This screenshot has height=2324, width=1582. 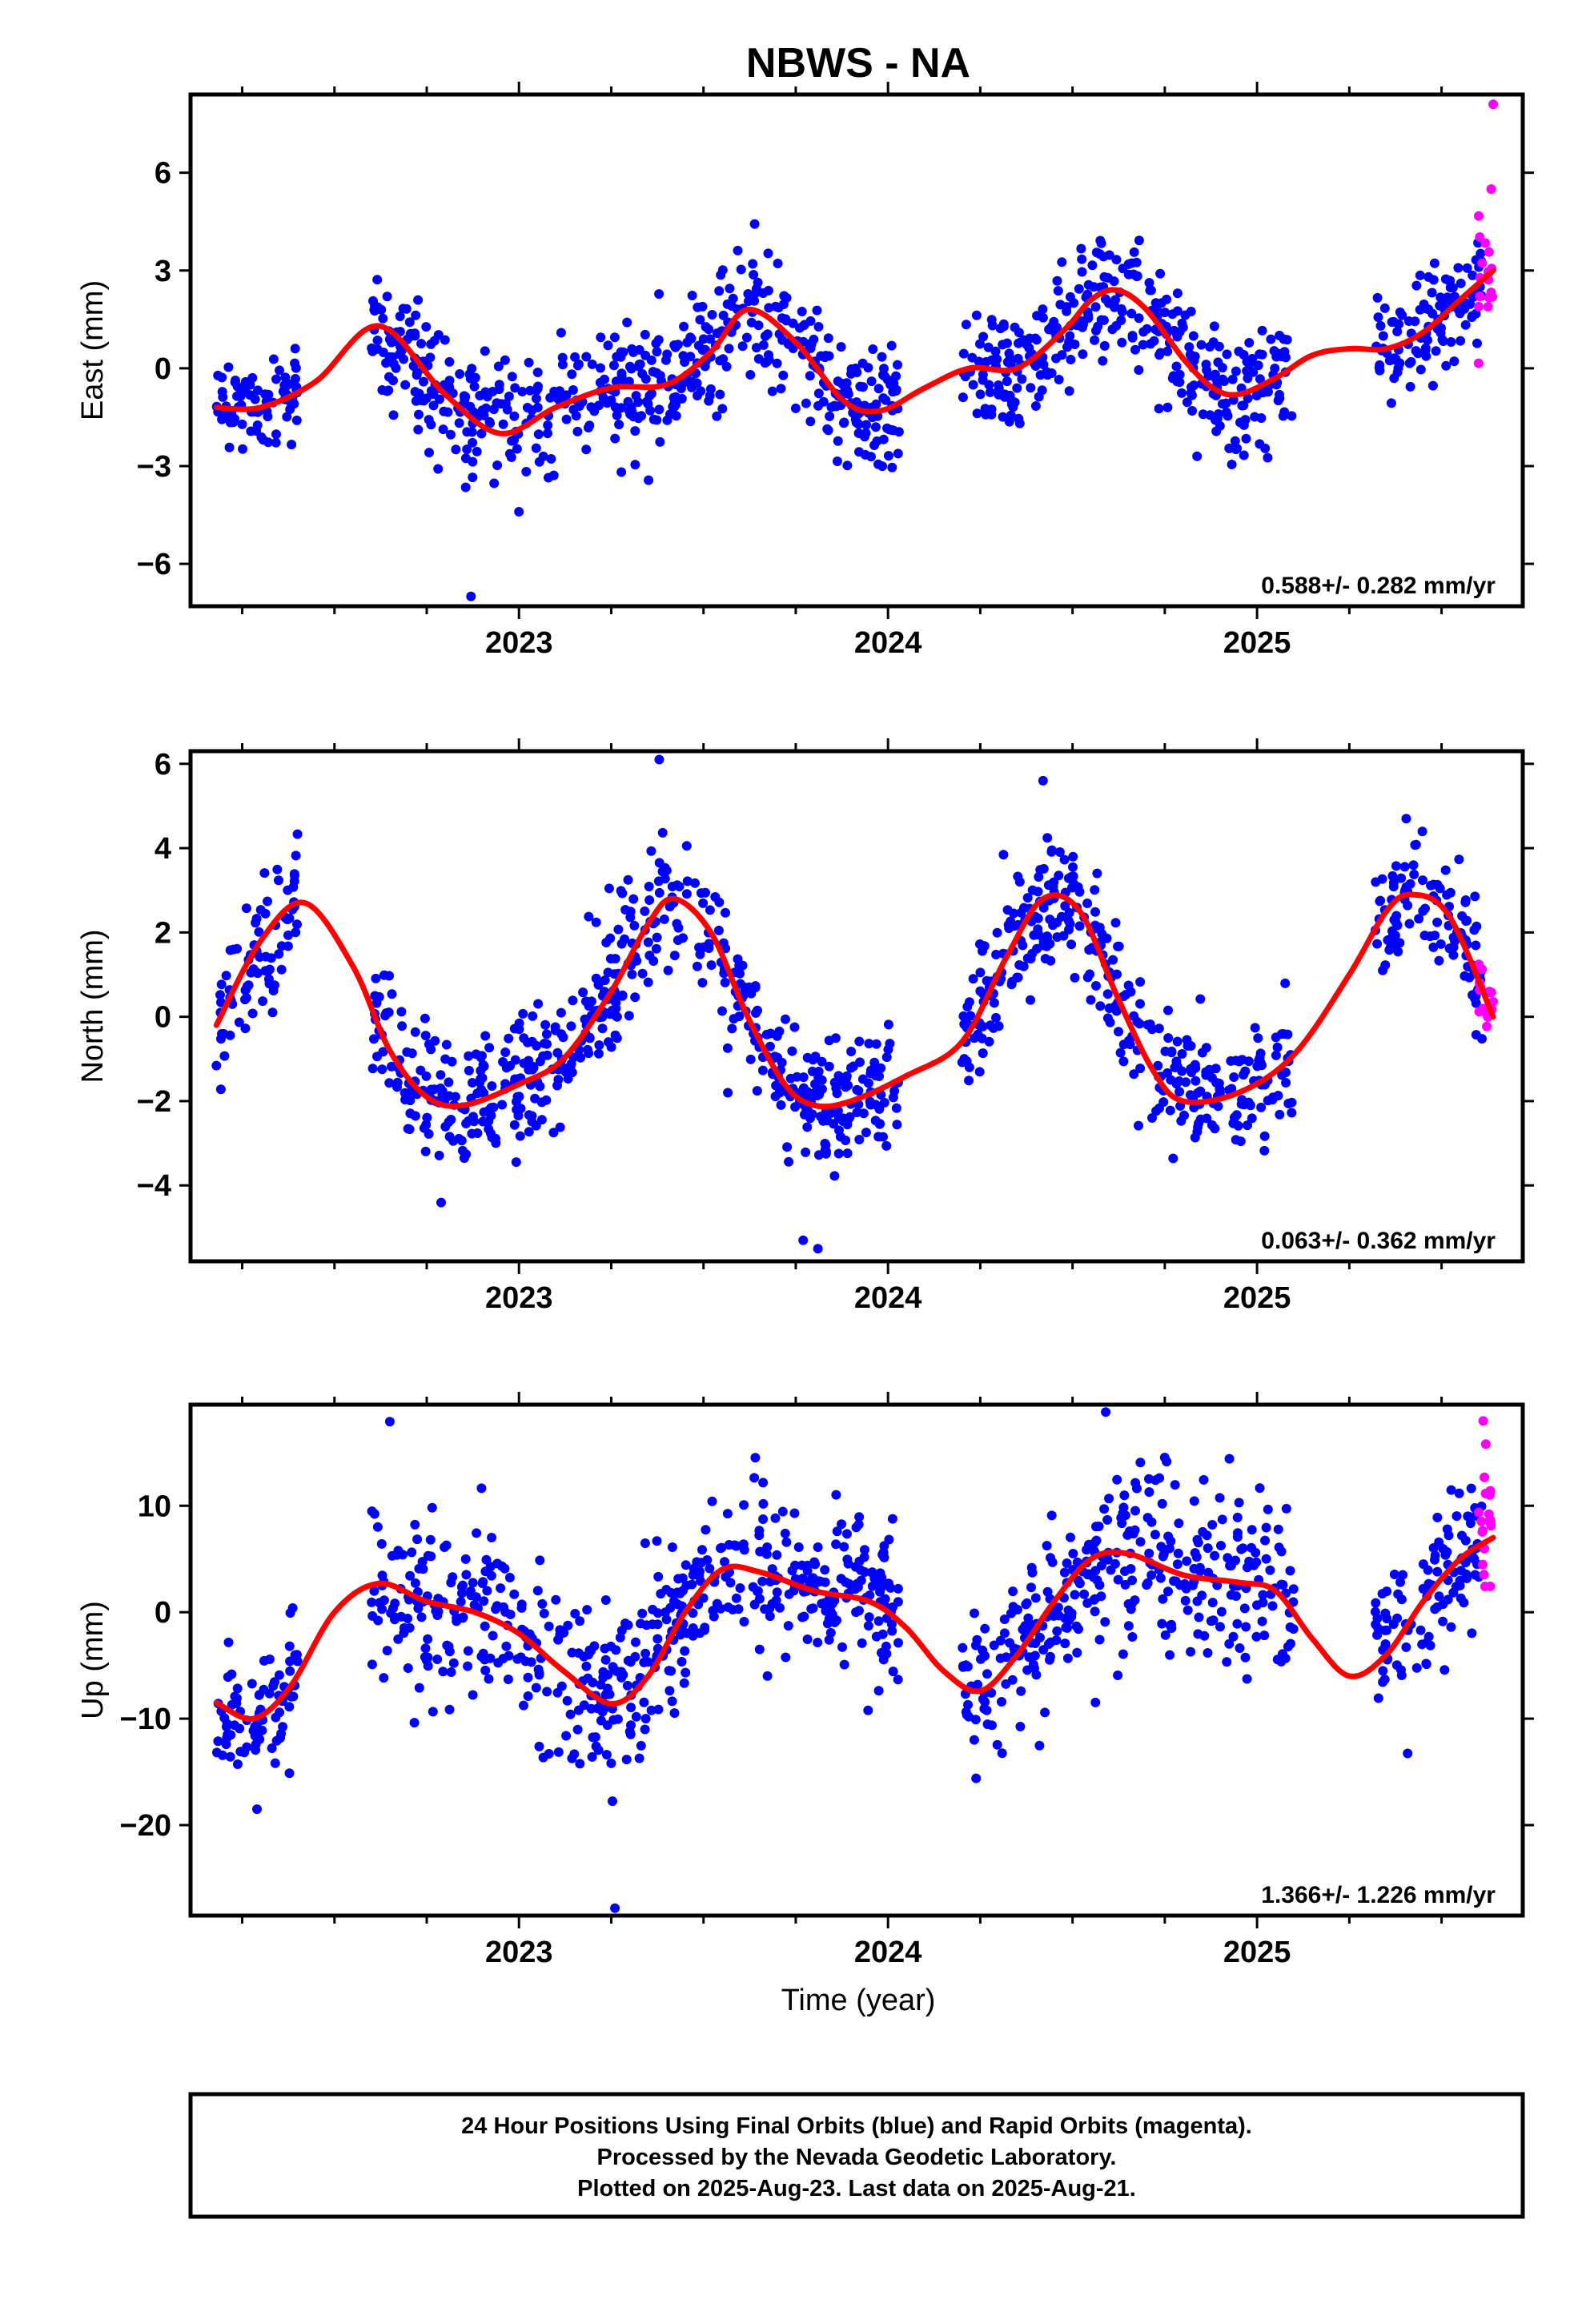 What do you see at coordinates (163, 849) in the screenshot?
I see `y-tick-label: 4` at bounding box center [163, 849].